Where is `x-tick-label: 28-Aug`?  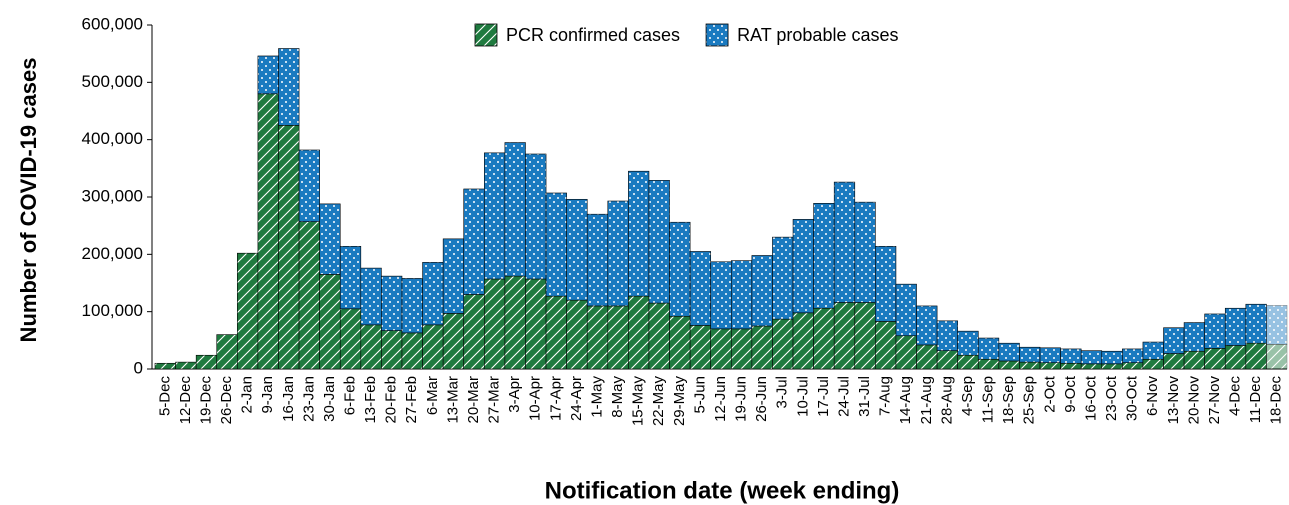
x-tick-label: 28-Aug is located at coordinates (946, 400).